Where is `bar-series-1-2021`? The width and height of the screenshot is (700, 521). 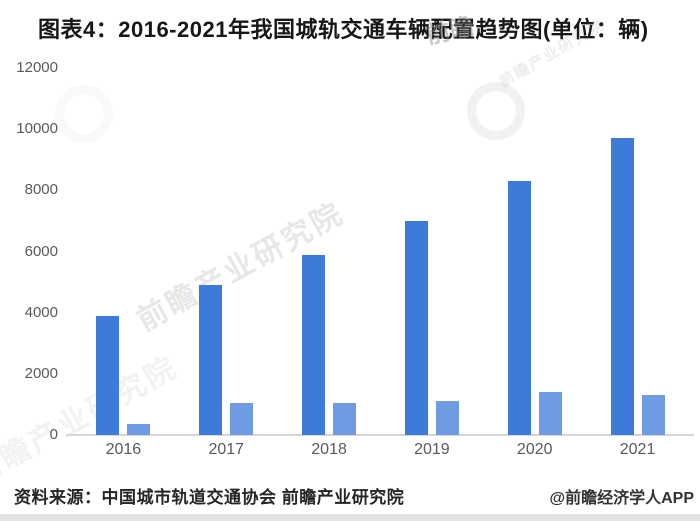 bar-series-1-2021 is located at coordinates (622, 286).